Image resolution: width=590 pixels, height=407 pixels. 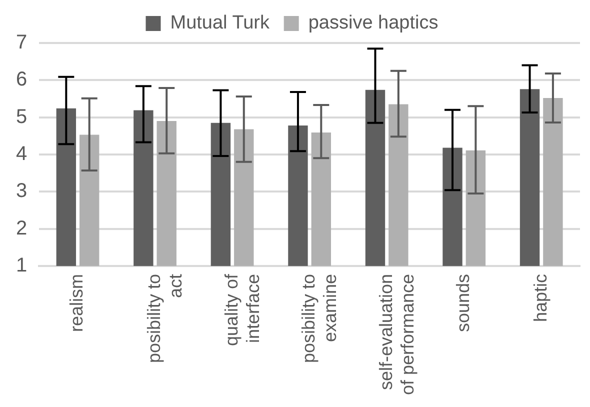 I want to click on x-tick-label: realism, so click(x=76, y=303).